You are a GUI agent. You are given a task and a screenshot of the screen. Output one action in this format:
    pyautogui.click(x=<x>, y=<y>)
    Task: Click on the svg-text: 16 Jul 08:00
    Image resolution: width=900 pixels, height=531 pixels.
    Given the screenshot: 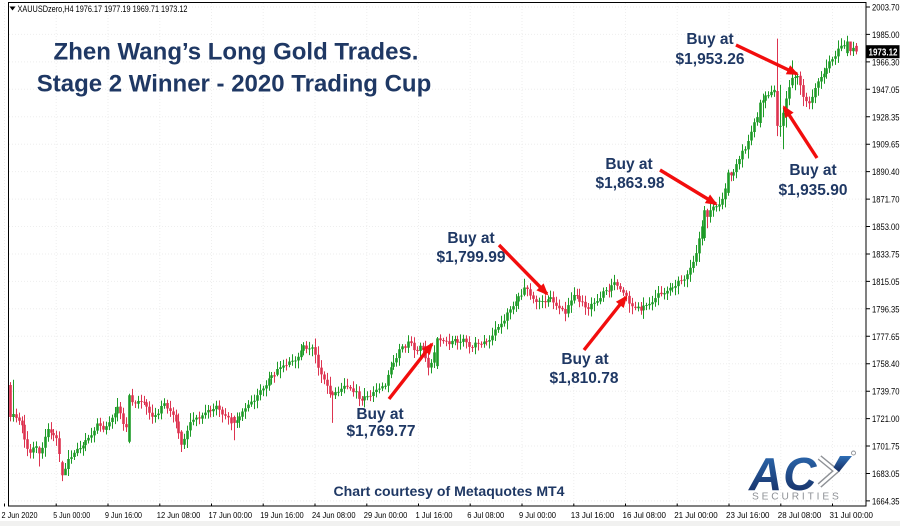 What is the action you would take?
    pyautogui.click(x=645, y=515)
    